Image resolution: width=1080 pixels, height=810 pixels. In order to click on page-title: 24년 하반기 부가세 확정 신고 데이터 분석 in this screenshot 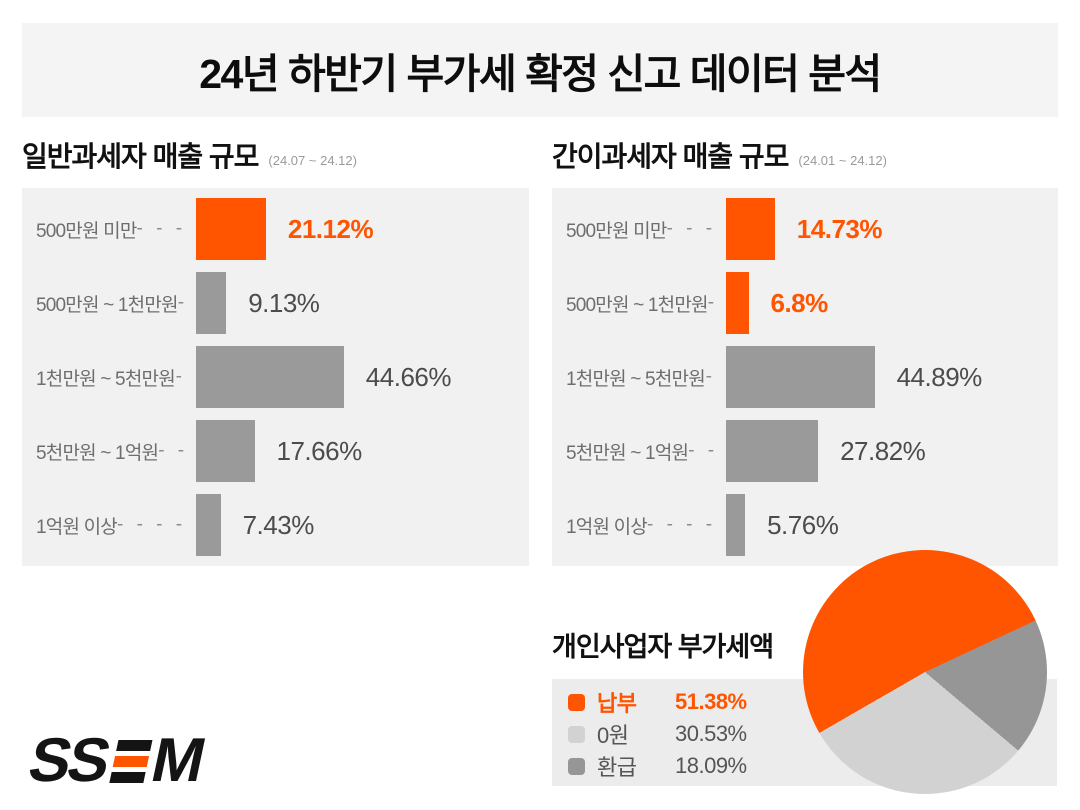, I will do `click(540, 74)`.